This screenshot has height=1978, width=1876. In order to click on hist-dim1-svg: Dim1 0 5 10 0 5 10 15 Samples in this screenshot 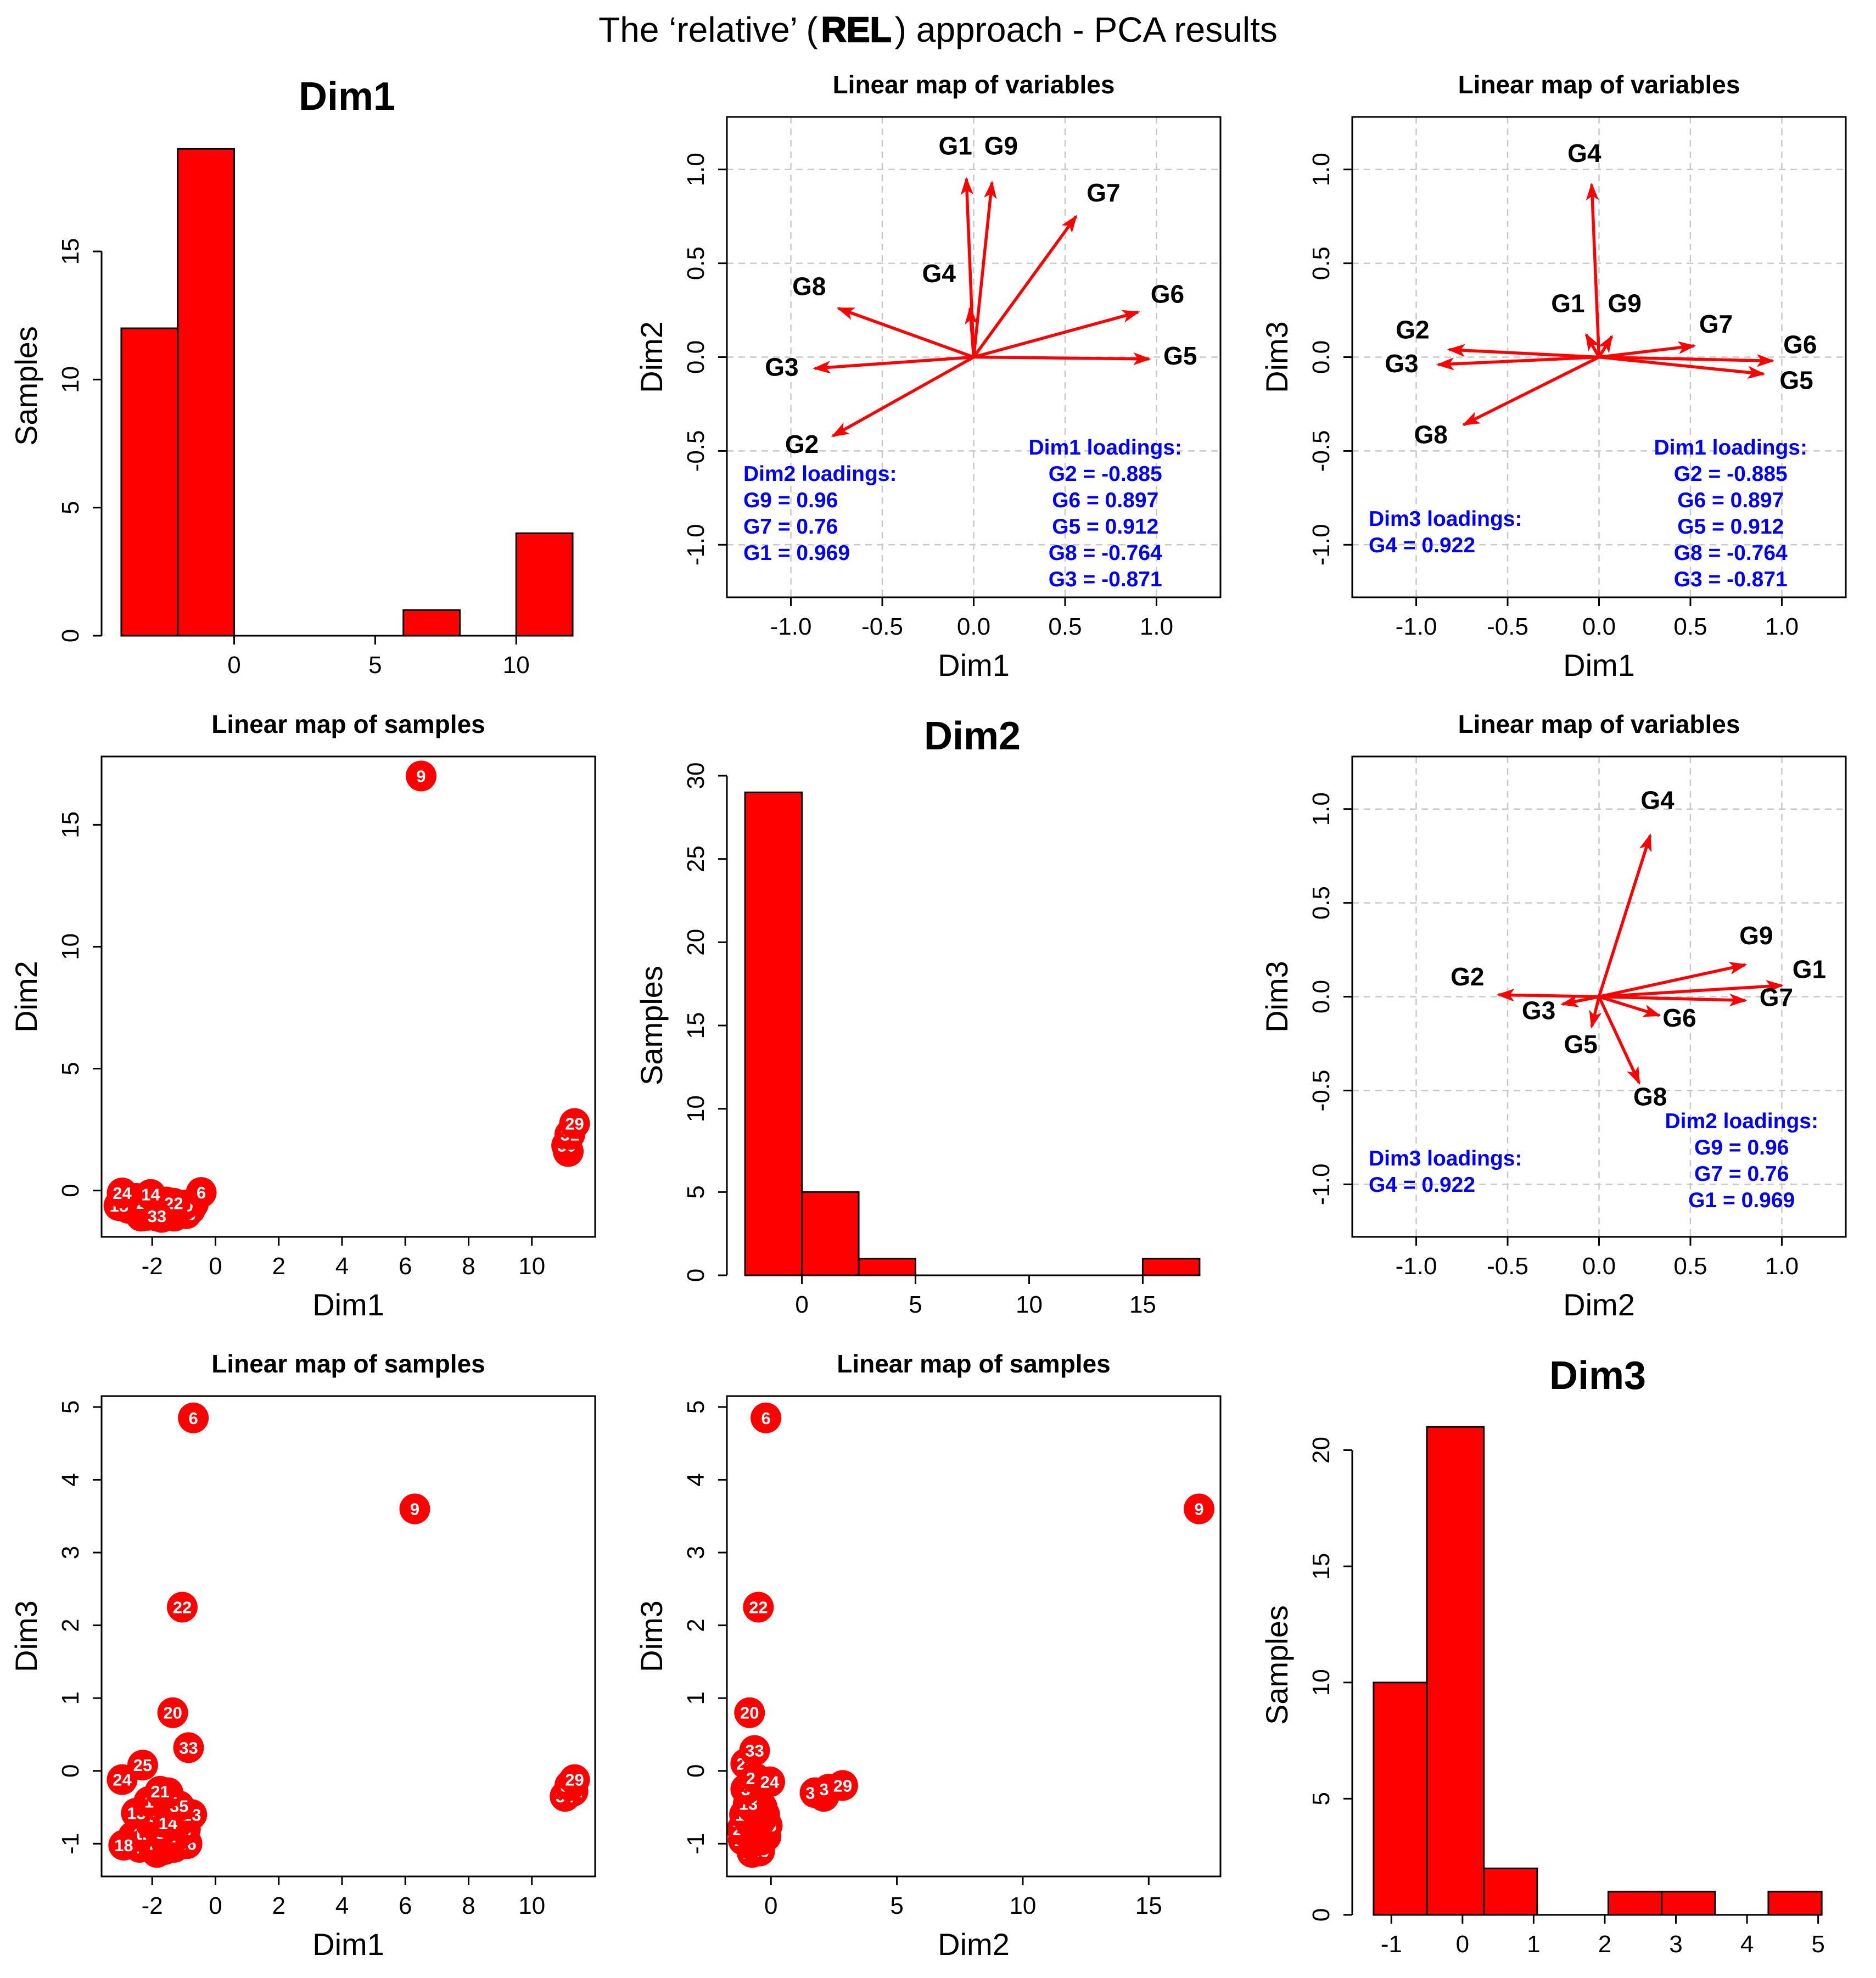, I will do `click(291, 377)`.